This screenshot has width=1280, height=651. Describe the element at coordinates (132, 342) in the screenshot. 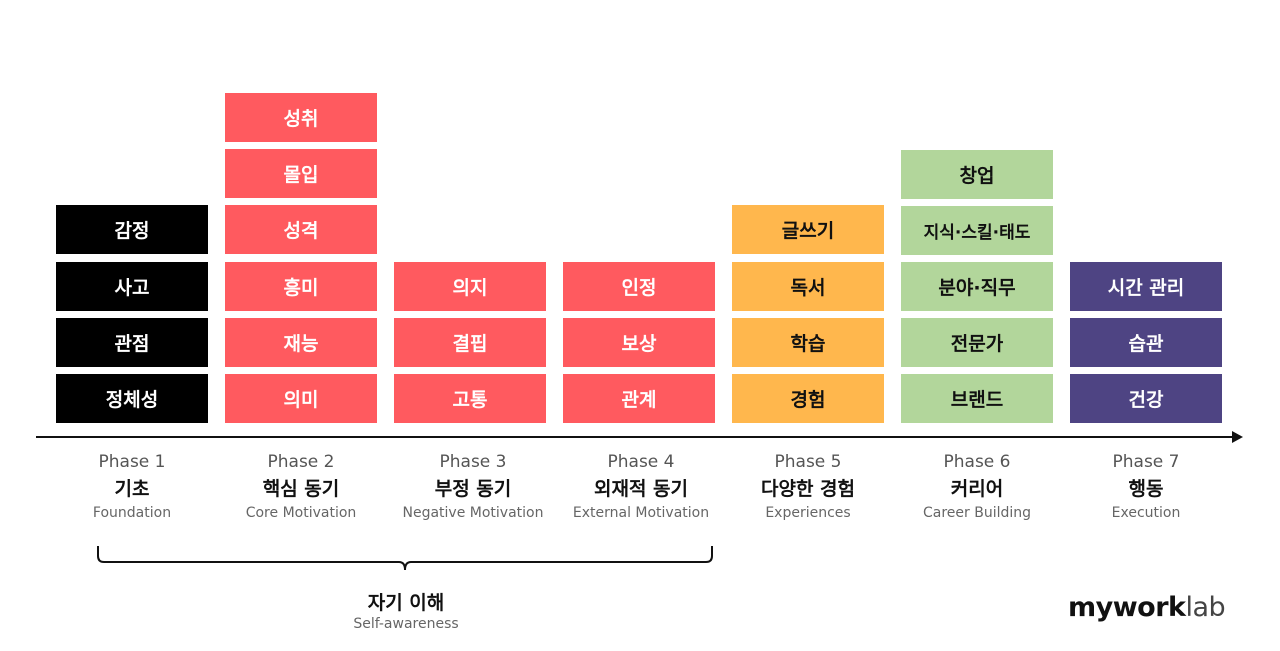

I see `phase1-item-perspective: 관점` at that location.